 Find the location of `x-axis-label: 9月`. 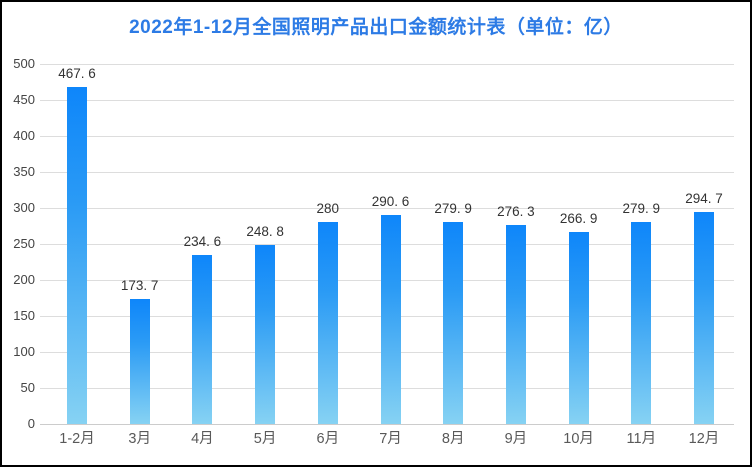

x-axis-label: 9月 is located at coordinates (516, 439).